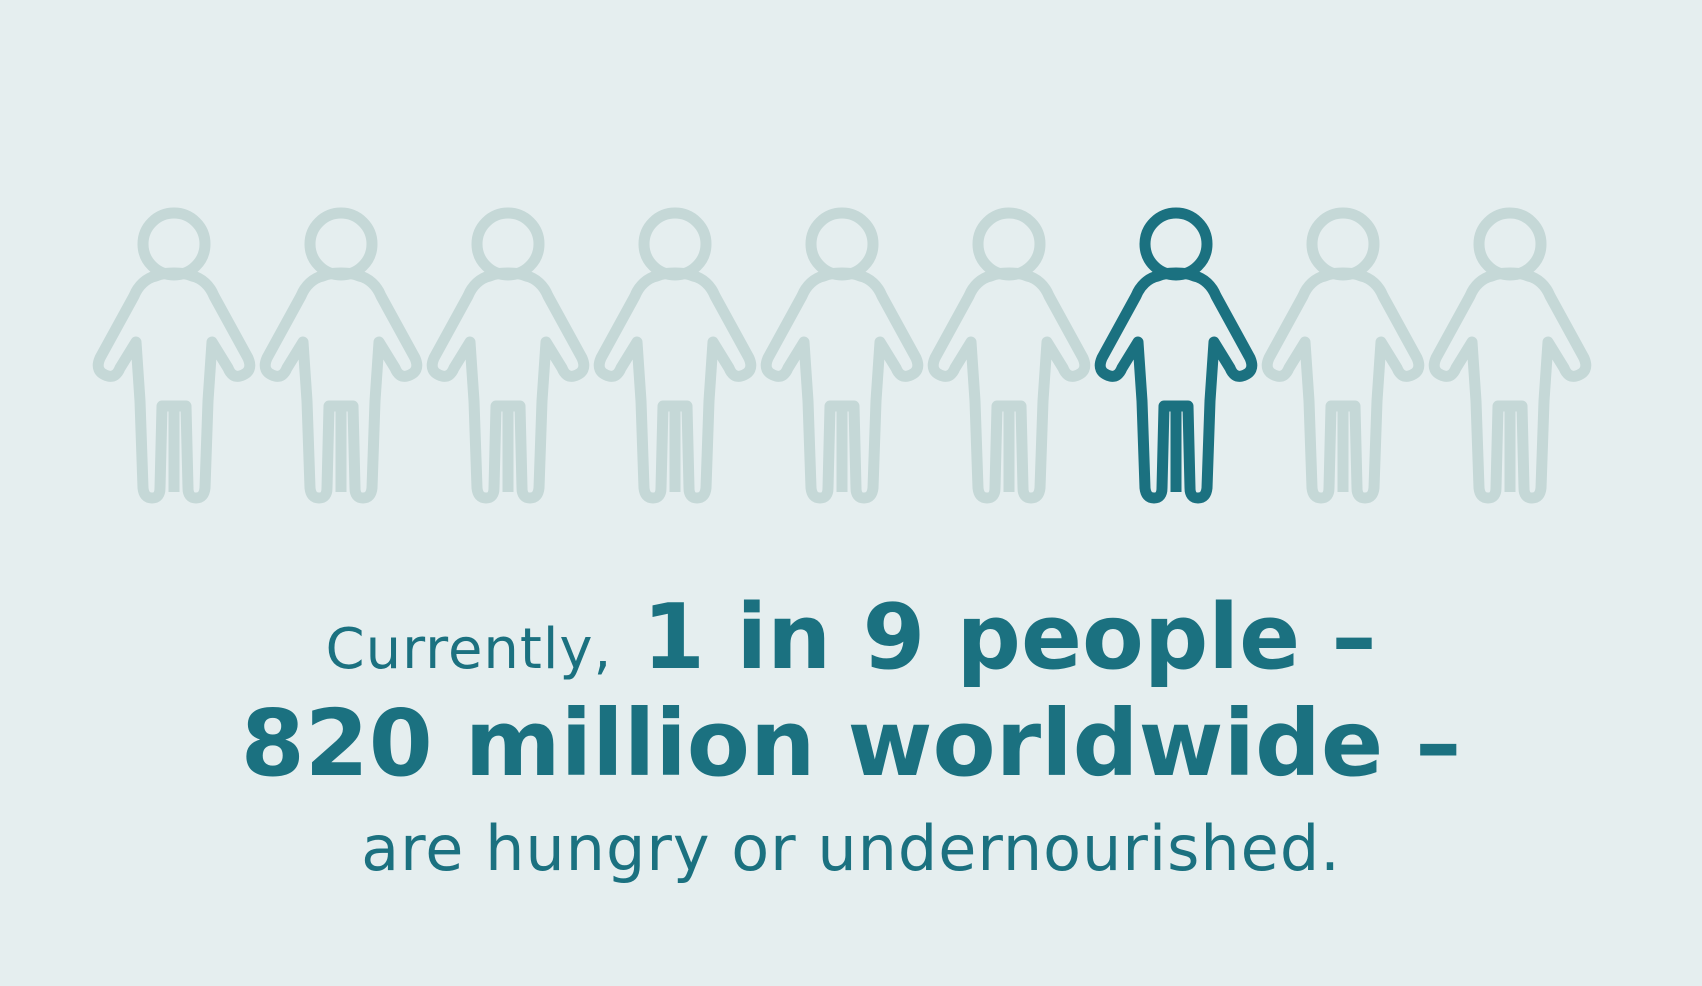  Describe the element at coordinates (851, 743) in the screenshot. I see `headline-line-2: 820 million worldwide –` at that location.